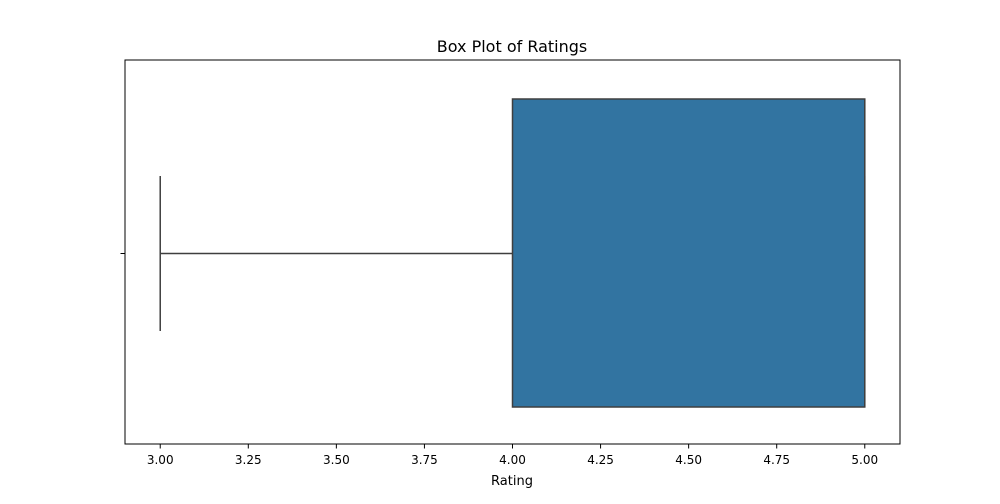  I want to click on x-tick-label: 4.75, so click(776, 460).